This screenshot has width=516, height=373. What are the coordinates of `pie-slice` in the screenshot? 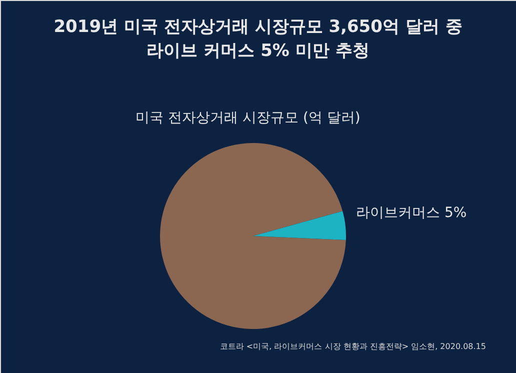 It's located at (299, 225).